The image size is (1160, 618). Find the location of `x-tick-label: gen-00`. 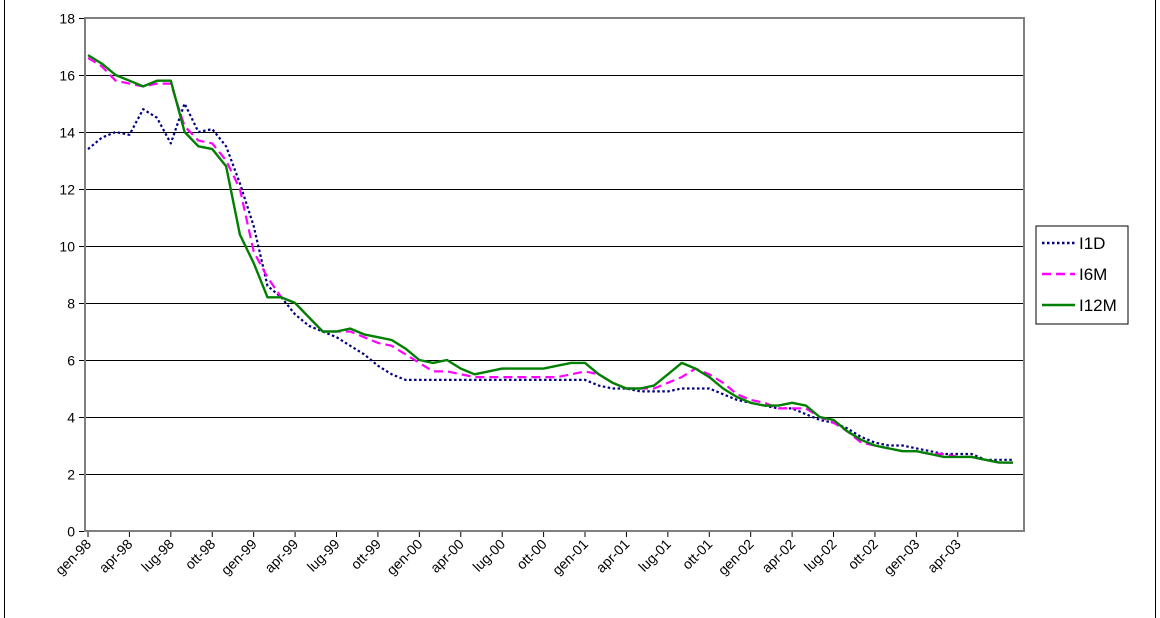

x-tick-label: gen-00 is located at coordinates (404, 557).